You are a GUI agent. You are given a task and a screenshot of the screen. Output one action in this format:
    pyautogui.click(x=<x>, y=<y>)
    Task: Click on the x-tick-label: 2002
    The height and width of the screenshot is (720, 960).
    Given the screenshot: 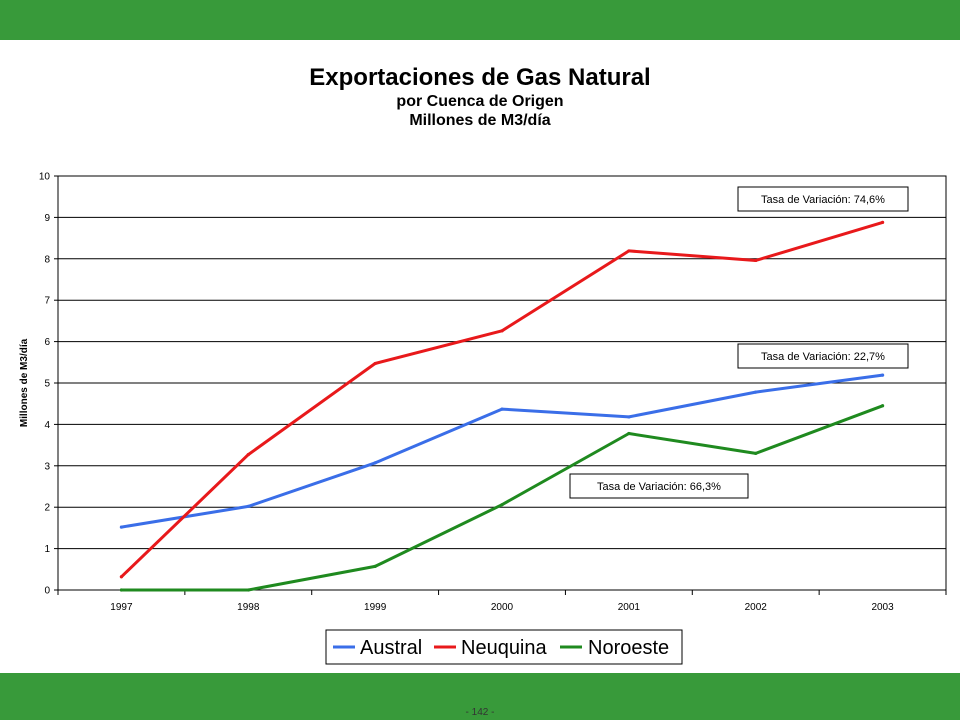 What is the action you would take?
    pyautogui.click(x=756, y=607)
    